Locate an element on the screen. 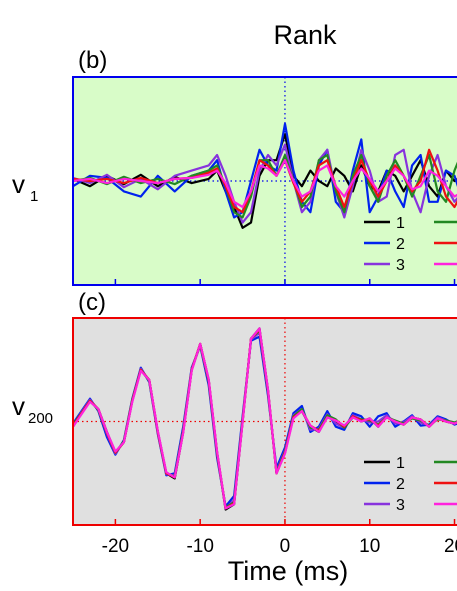 The image size is (457, 591). panel-c-ylabel: v is located at coordinates (18, 406).